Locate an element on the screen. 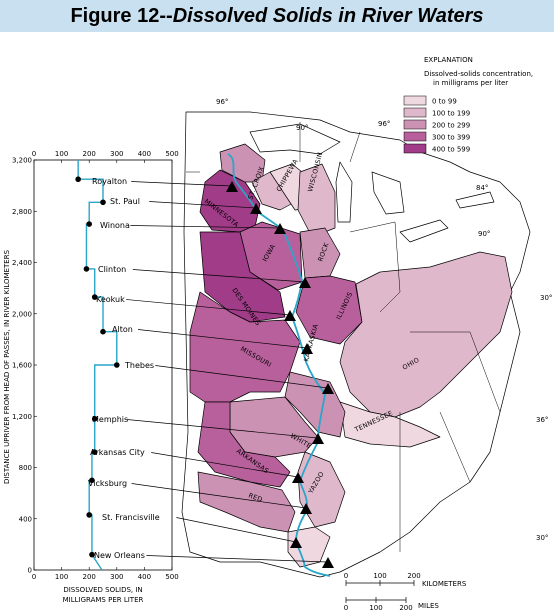 The image size is (554, 612). legend-subtitle-2: in milligrams per liter is located at coordinates (470, 83).